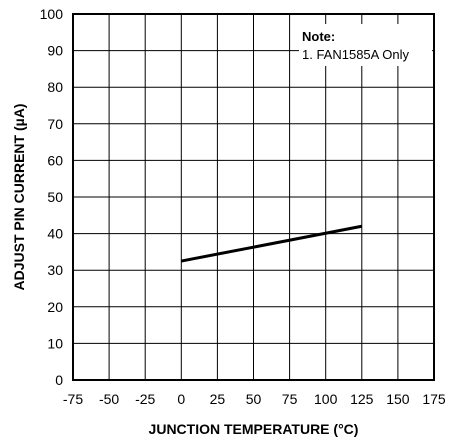 This screenshot has width=456, height=439. I want to click on x-tick-label: 25, so click(218, 399).